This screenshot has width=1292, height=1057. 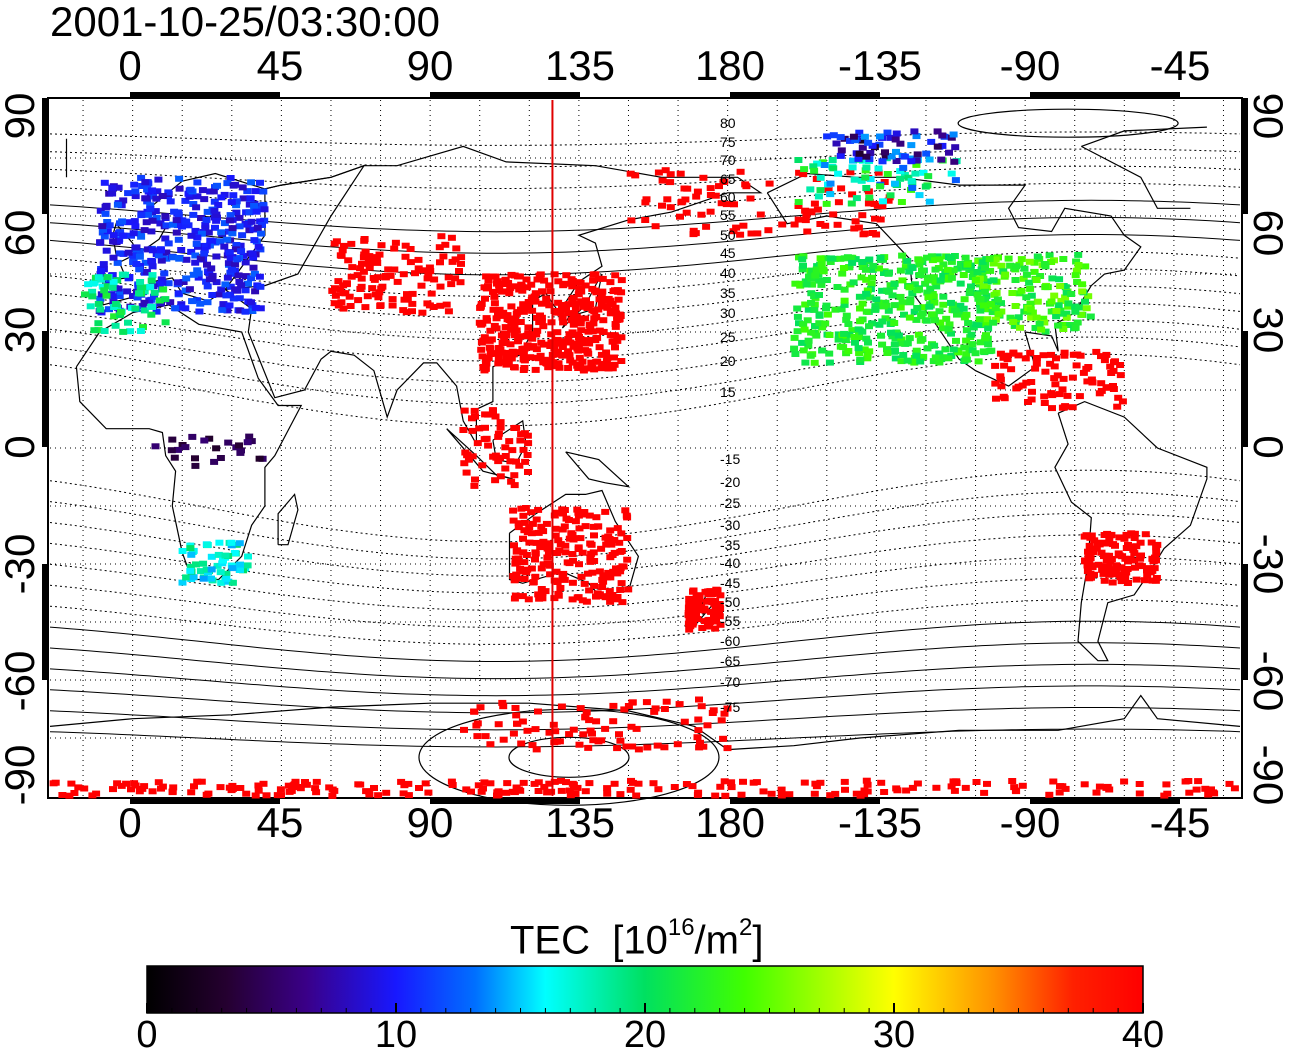 What do you see at coordinates (1268, 775) in the screenshot?
I see `lat-tick-right: -90` at bounding box center [1268, 775].